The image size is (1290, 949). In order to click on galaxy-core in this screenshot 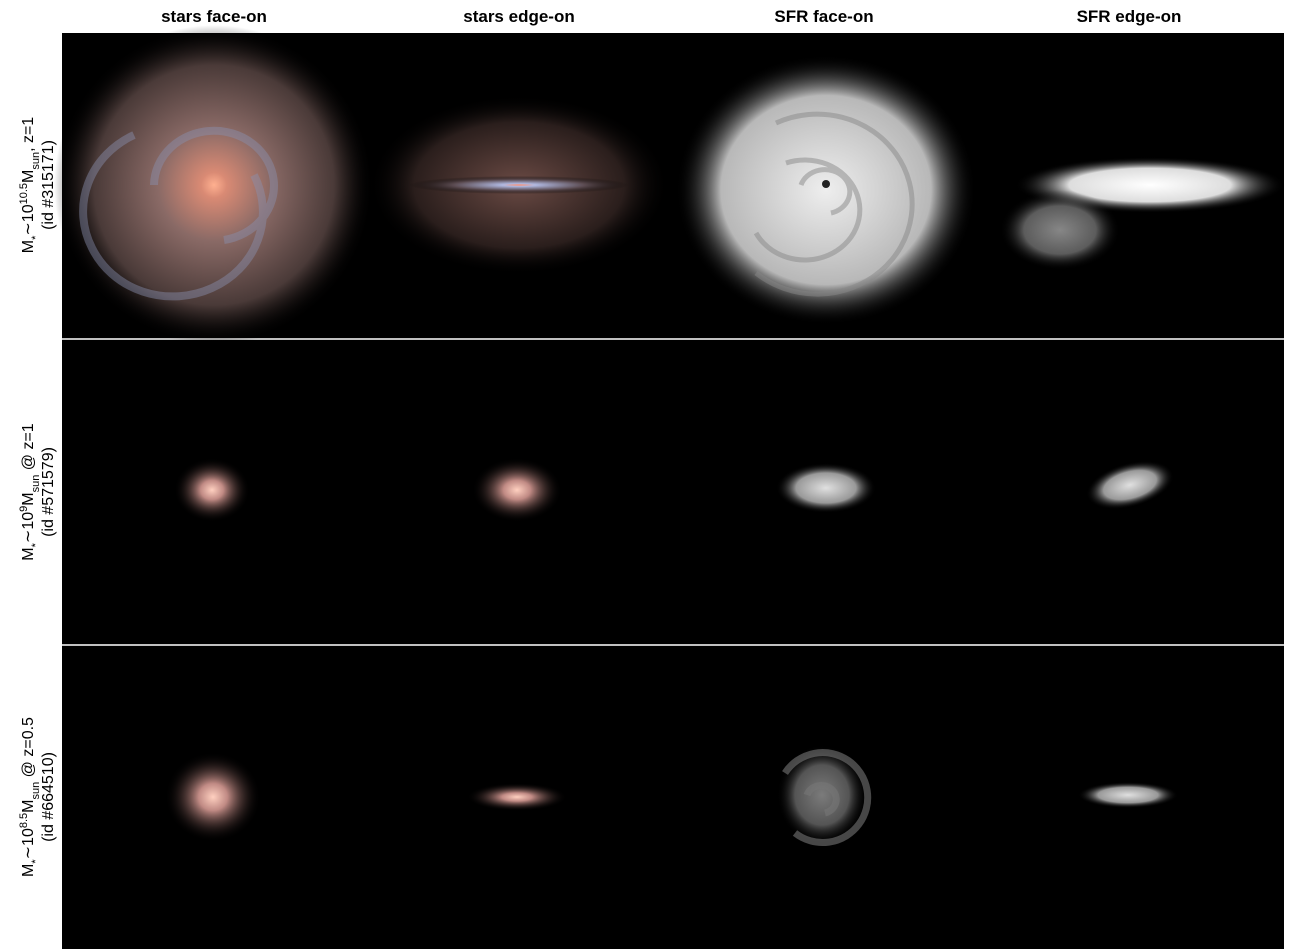, I will do `click(826, 184)`.